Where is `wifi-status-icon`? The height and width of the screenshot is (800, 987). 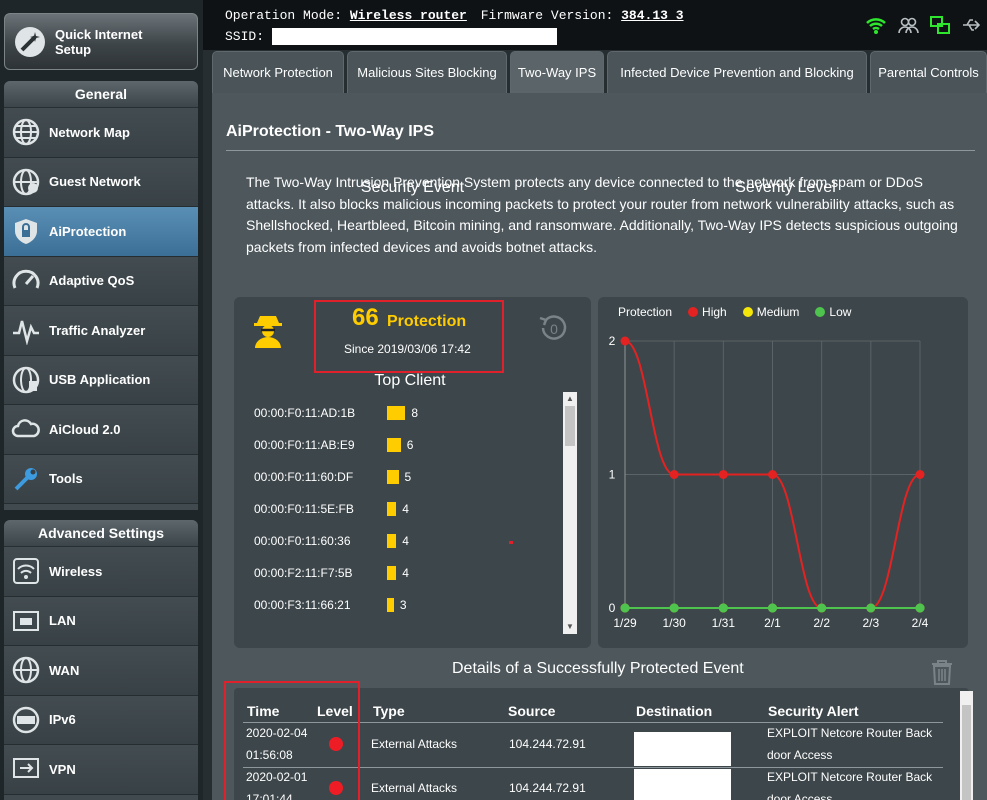 wifi-status-icon is located at coordinates (876, 25).